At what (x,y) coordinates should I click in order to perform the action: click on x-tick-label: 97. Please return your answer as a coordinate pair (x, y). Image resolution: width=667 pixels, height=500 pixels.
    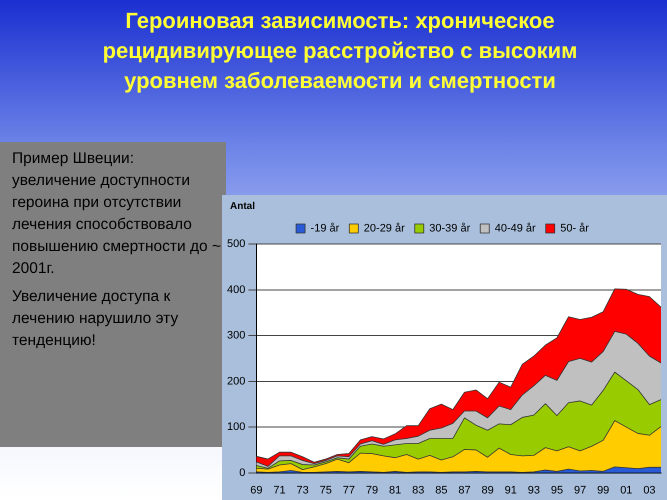
    Looking at the image, I should click on (580, 490).